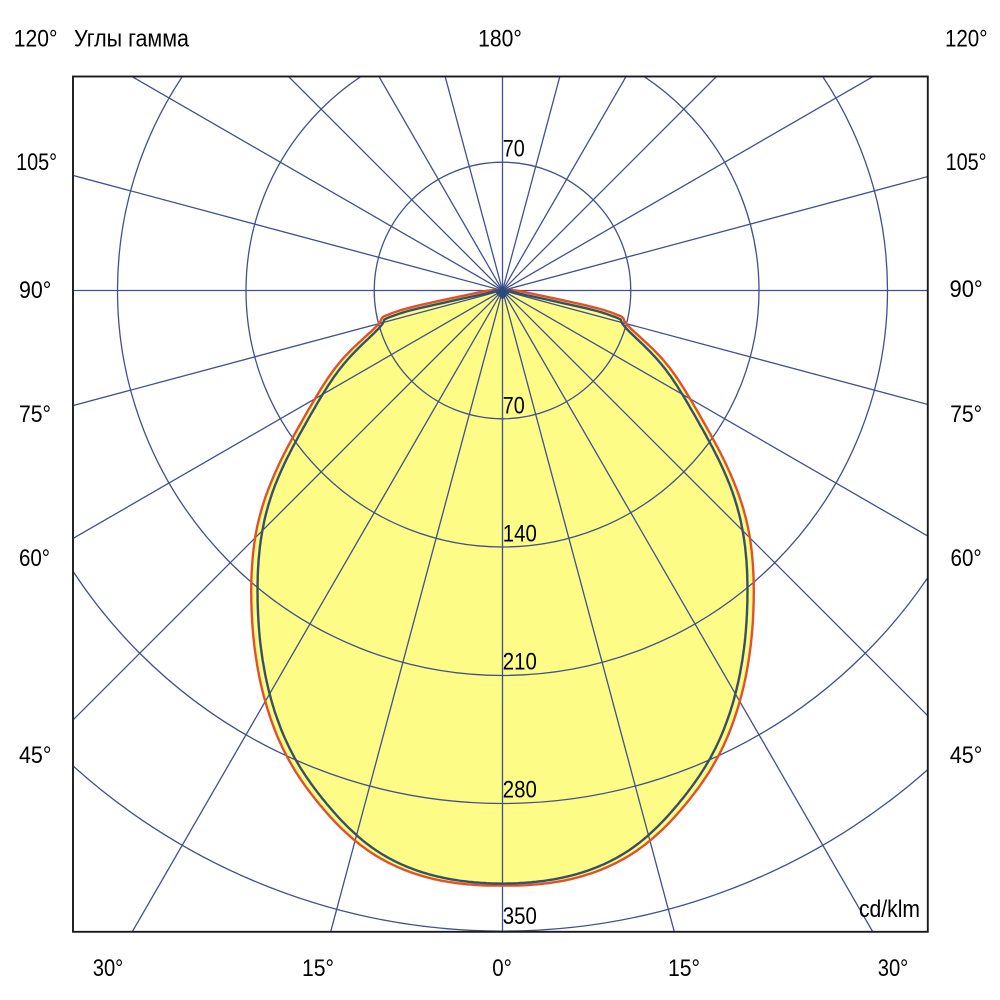 Image resolution: width=1000 pixels, height=1000 pixels. What do you see at coordinates (889, 909) in the screenshot?
I see `svg-text: cd/klm` at bounding box center [889, 909].